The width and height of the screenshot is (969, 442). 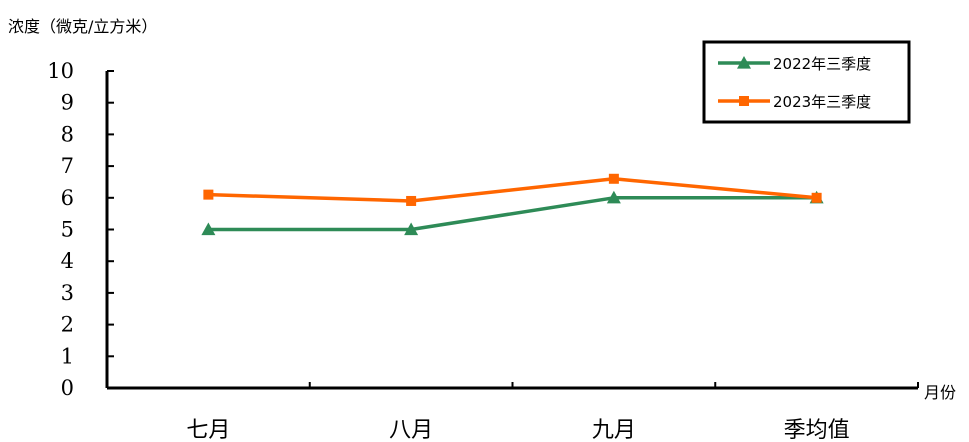 I want to click on y-axis-title: 浓度（微克/立方米）, so click(x=82, y=26).